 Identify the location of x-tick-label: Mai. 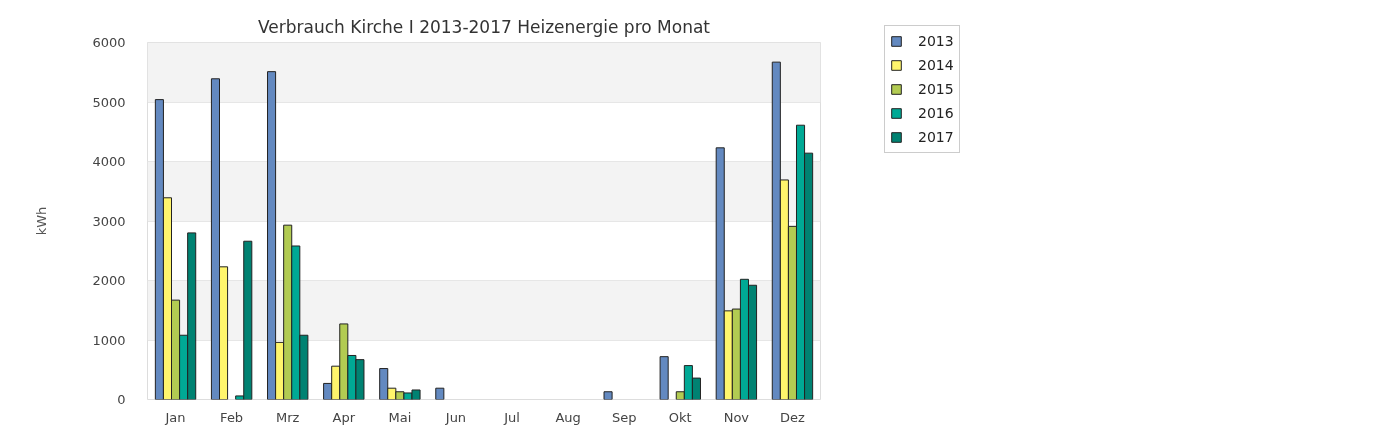
(400, 417).